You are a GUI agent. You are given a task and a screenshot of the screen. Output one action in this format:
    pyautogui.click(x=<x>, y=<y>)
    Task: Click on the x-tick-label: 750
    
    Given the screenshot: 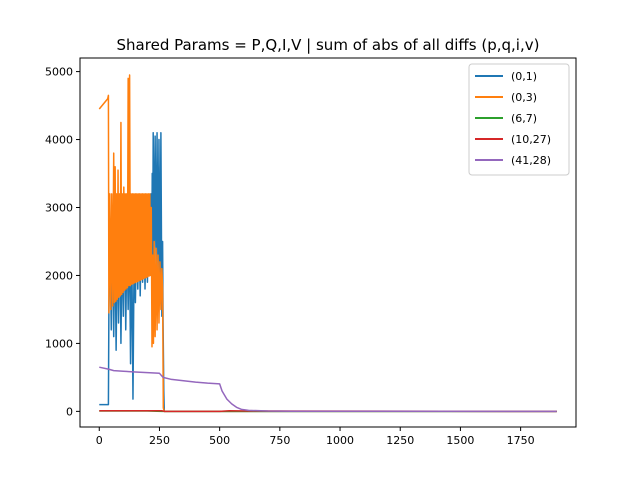 What is the action you would take?
    pyautogui.click(x=279, y=440)
    